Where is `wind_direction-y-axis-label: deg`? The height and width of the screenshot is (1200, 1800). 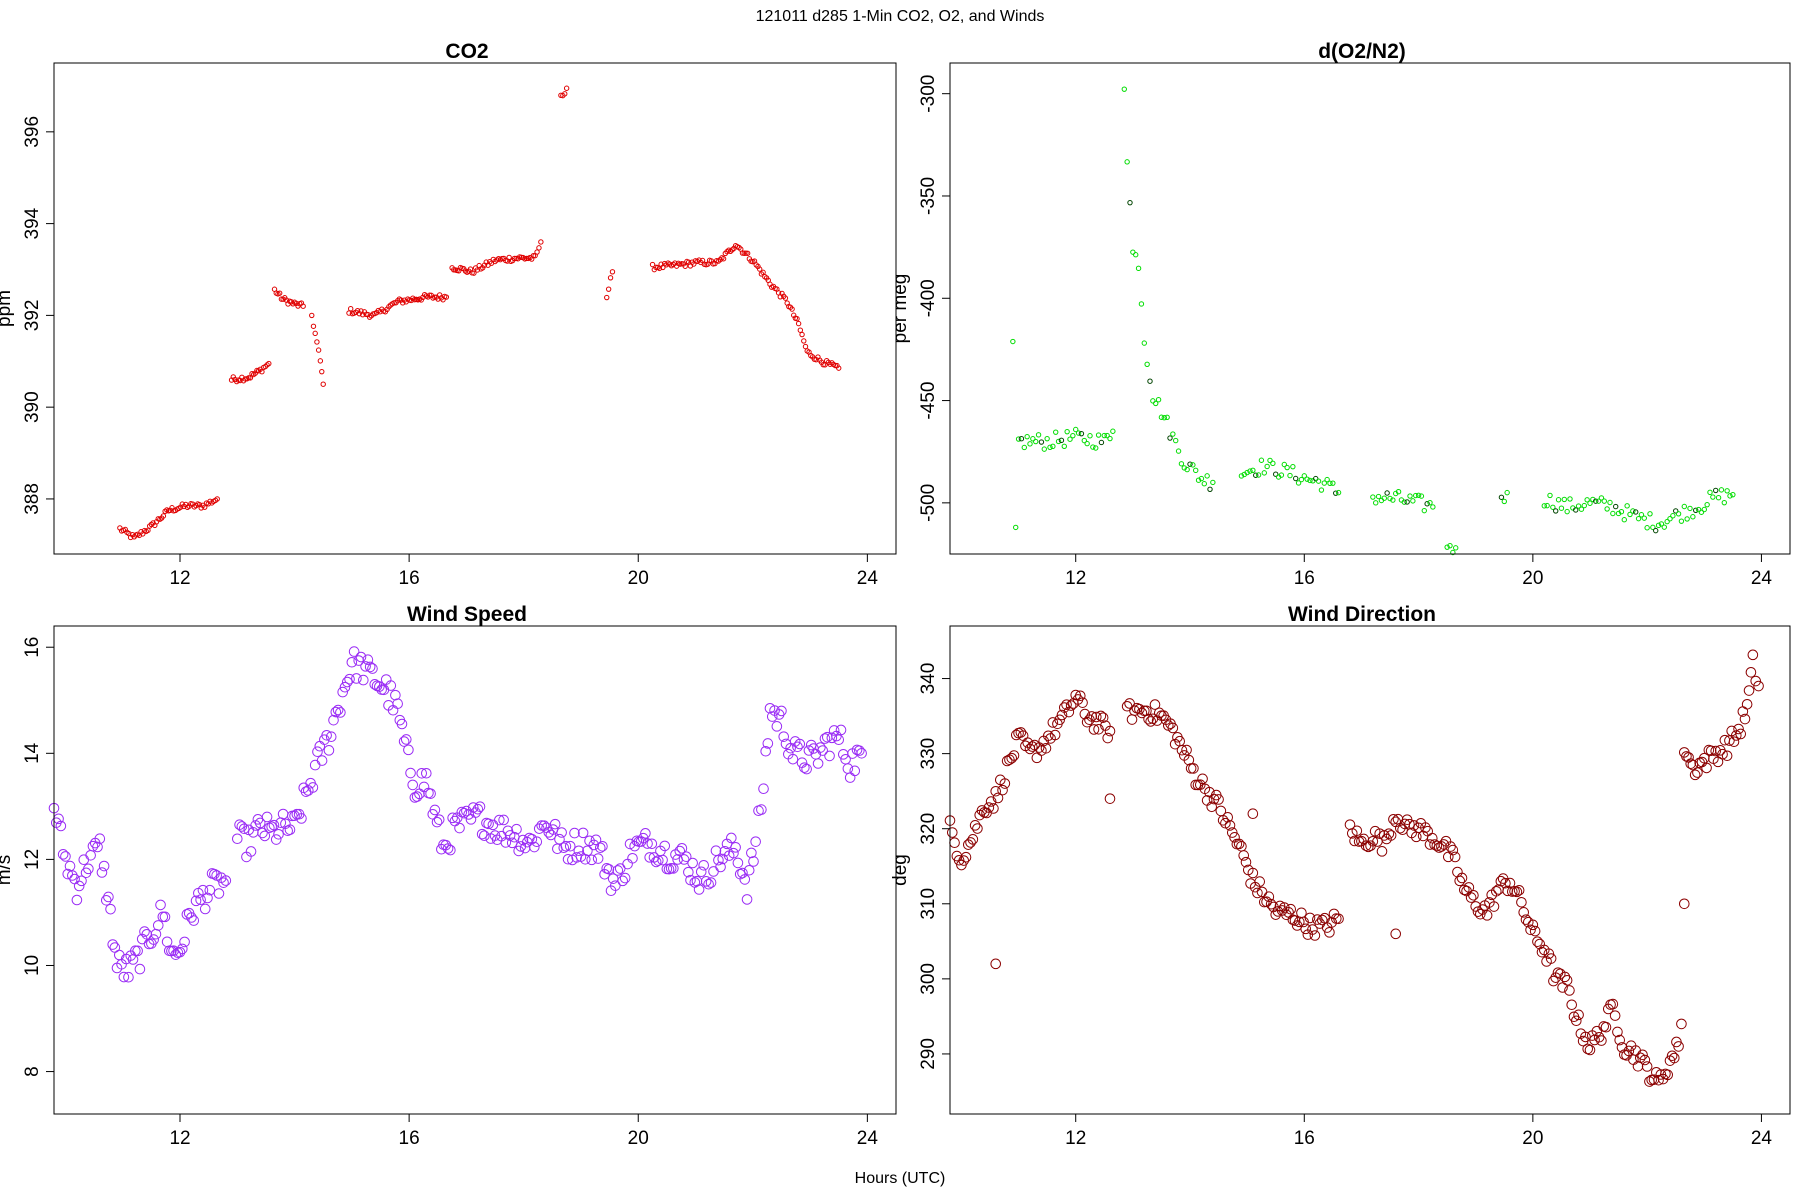
wind_direction-y-axis-label: deg is located at coordinates (900, 870).